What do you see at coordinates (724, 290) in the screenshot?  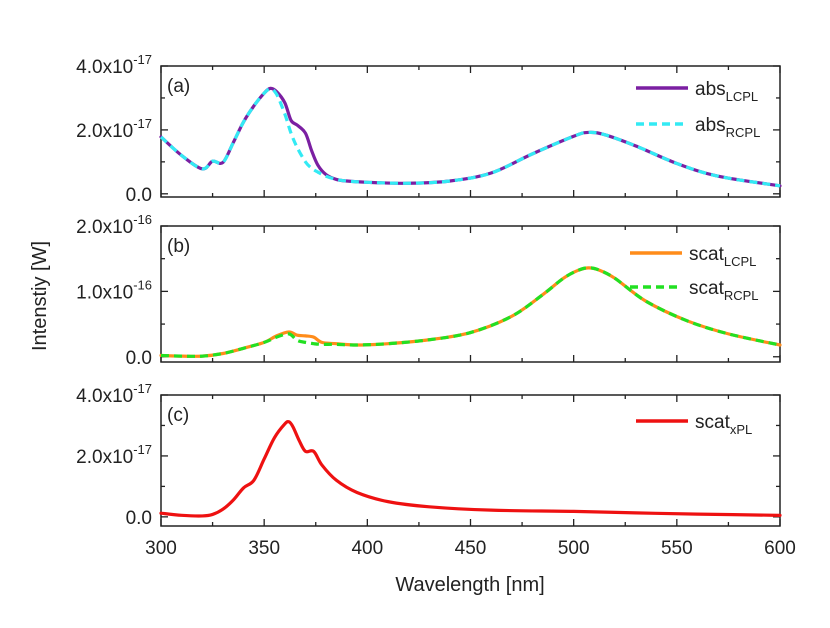 I see `legend-label-scat-rcpl: scatRCPL` at bounding box center [724, 290].